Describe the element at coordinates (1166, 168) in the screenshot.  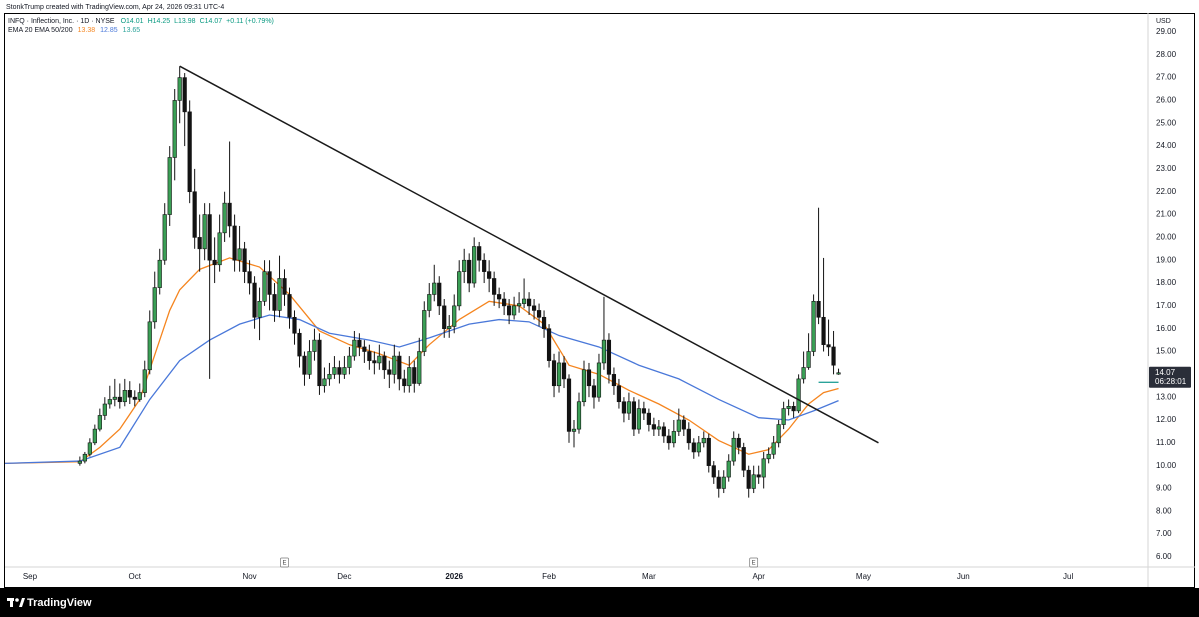
I see `y-tick-label: 23.00` at that location.